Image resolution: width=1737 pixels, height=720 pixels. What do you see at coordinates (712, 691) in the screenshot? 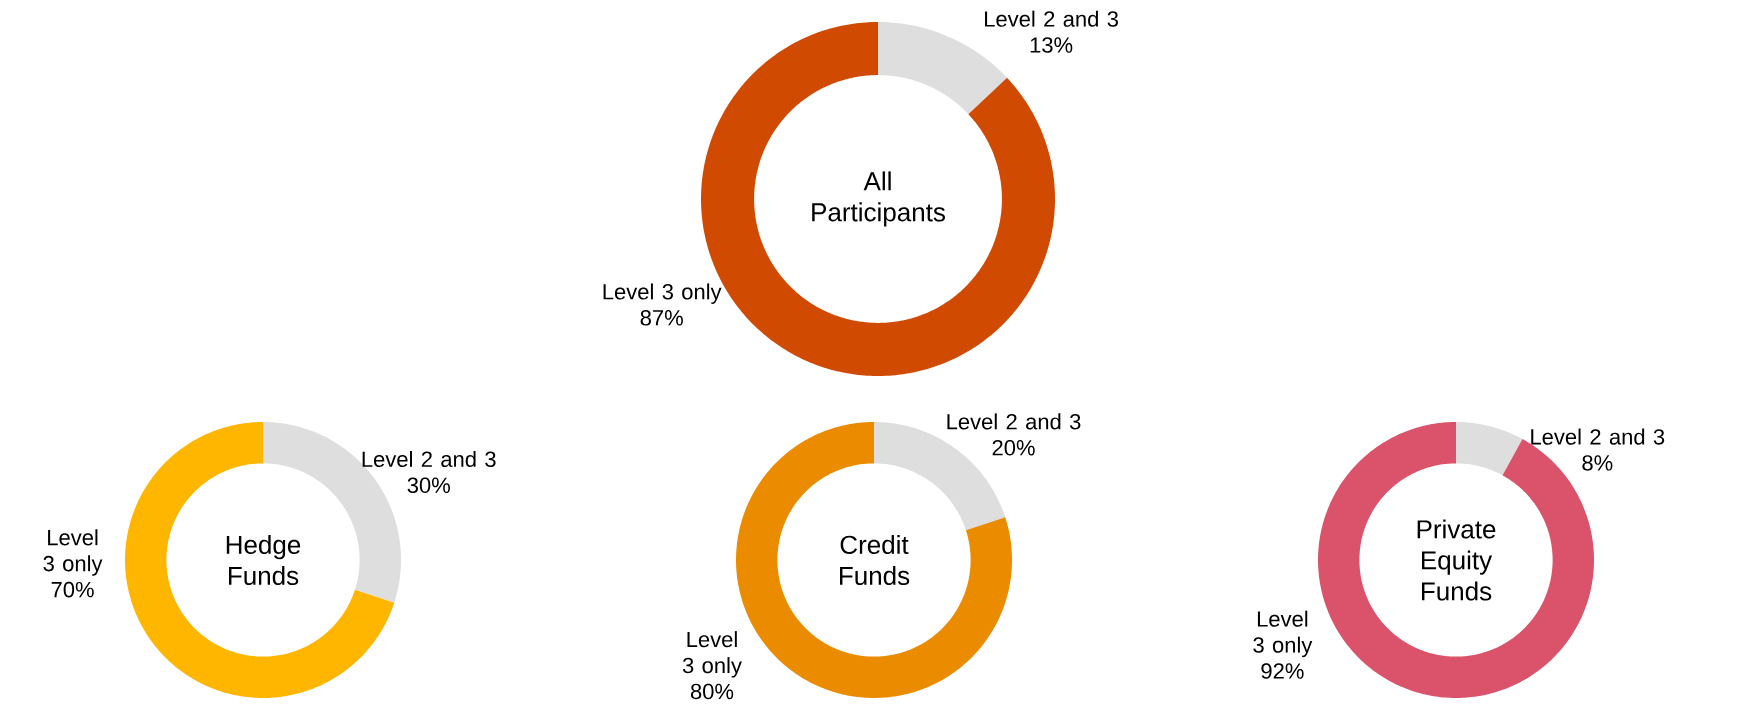
I see `data-label: 80%` at bounding box center [712, 691].